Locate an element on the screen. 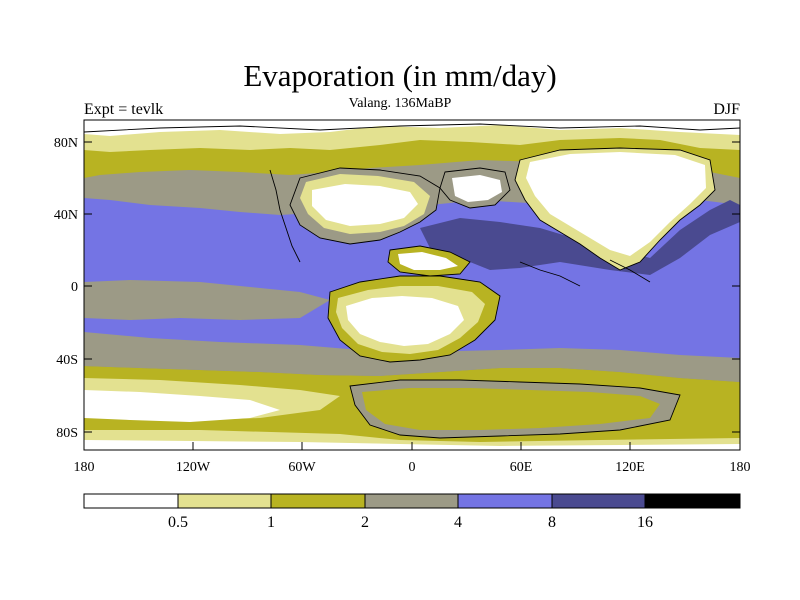  band-0-05-north is located at coordinates (412, 128).